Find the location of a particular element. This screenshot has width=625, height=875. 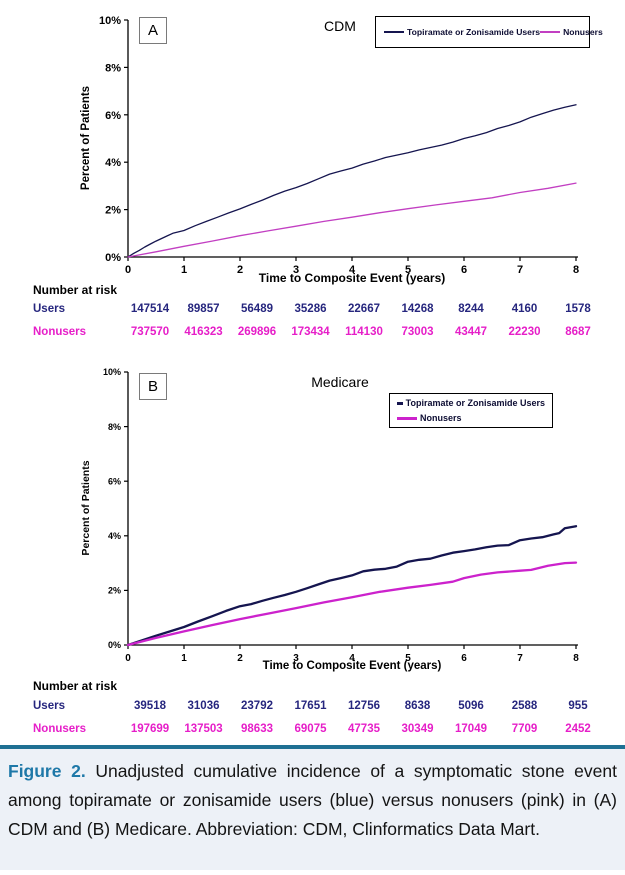

panel-b-title: Medicare is located at coordinates (340, 382).